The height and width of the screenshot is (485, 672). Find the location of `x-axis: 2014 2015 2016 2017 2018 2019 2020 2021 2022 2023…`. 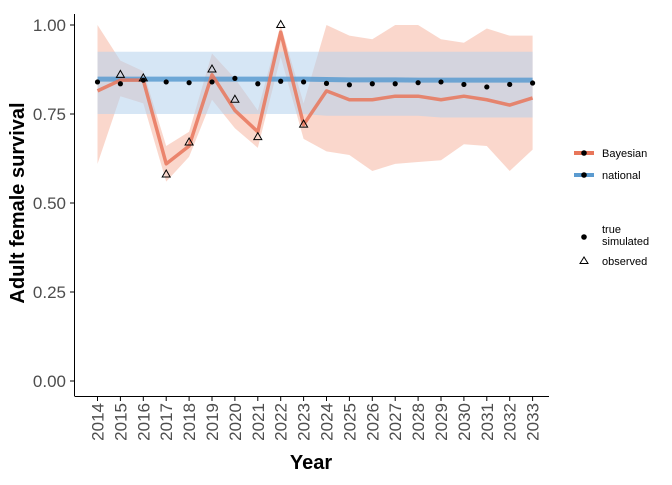

x-axis: 2014 2015 2016 2017 2018 2019 2020 2021 2022 2023… is located at coordinates (311, 418).